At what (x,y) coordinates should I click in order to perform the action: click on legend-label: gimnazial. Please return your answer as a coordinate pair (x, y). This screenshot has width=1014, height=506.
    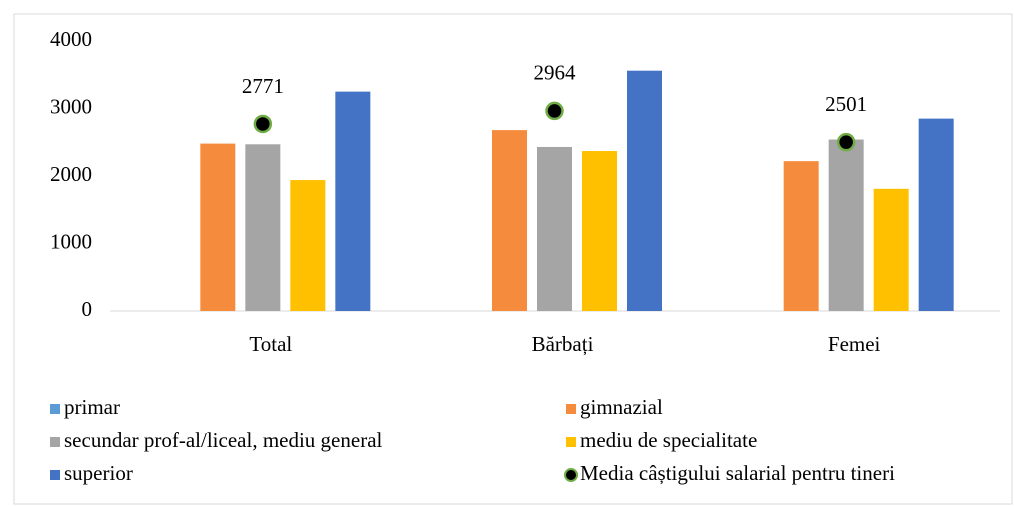
    Looking at the image, I should click on (621, 407).